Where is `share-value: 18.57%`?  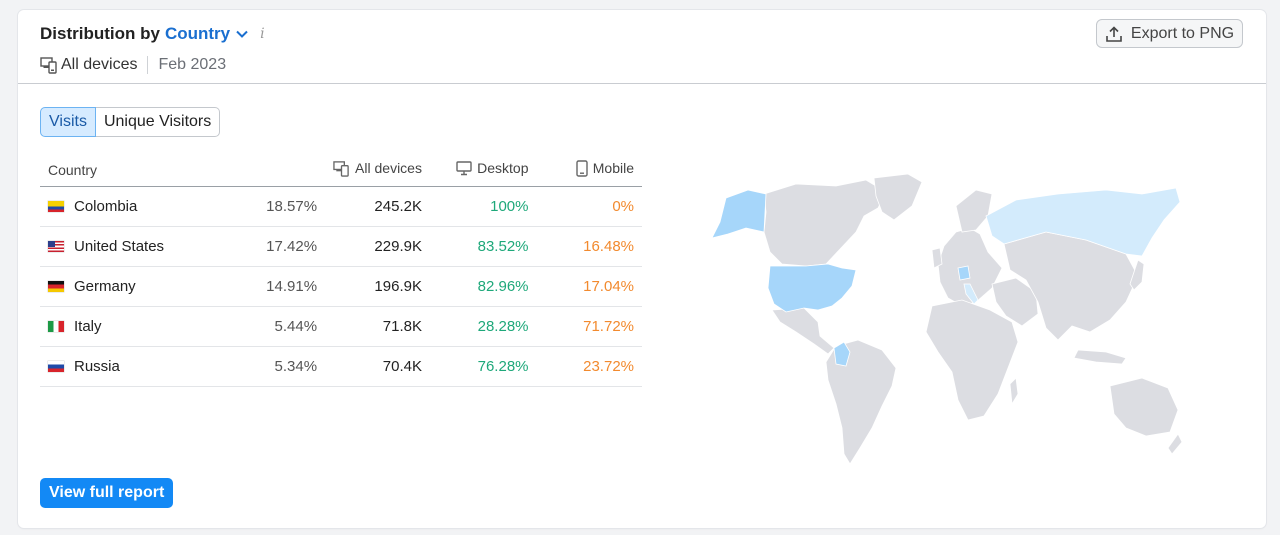 share-value: 18.57% is located at coordinates (283, 206).